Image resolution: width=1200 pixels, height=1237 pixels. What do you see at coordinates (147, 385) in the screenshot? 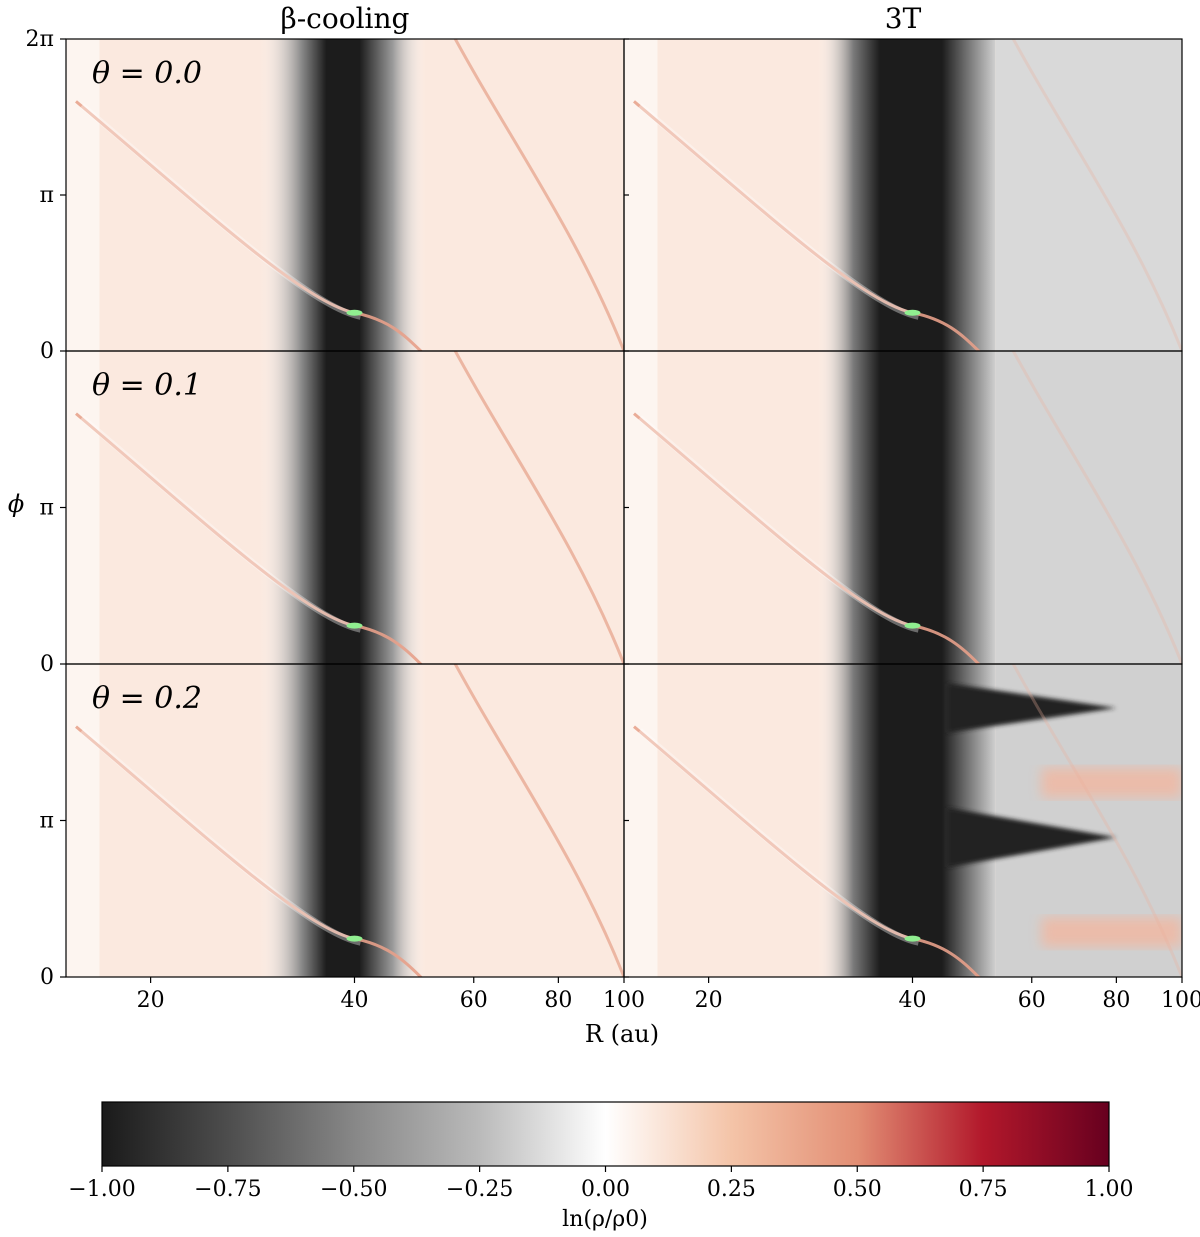
I see `row-label-theta: θ = 0.1` at bounding box center [147, 385].